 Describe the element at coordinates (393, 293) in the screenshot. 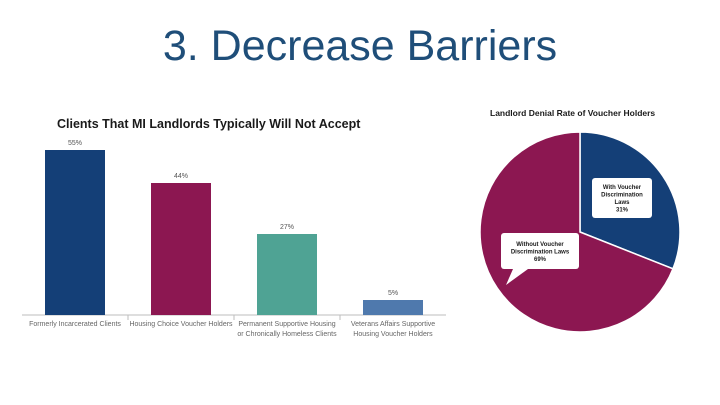

I see `bar-value-label: 5%` at that location.